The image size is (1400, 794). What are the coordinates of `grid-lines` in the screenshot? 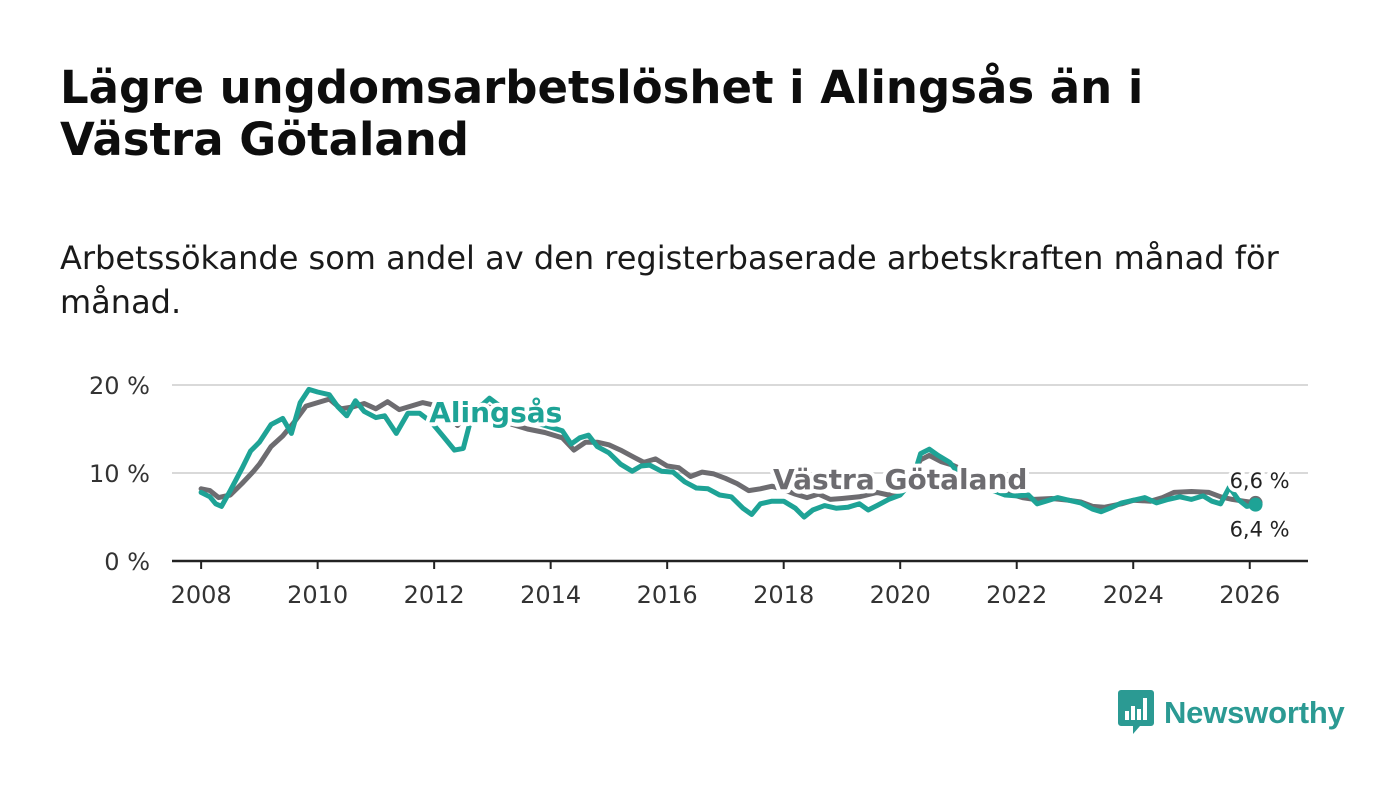 It's located at (740, 429).